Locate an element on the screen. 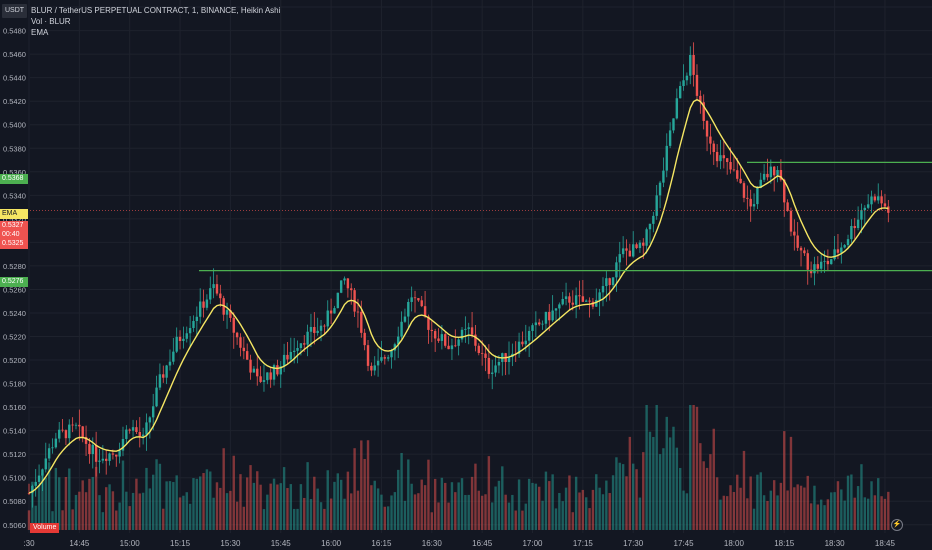 This screenshot has height=550, width=932. volume-legend: Vol · BLUR is located at coordinates (51, 21).